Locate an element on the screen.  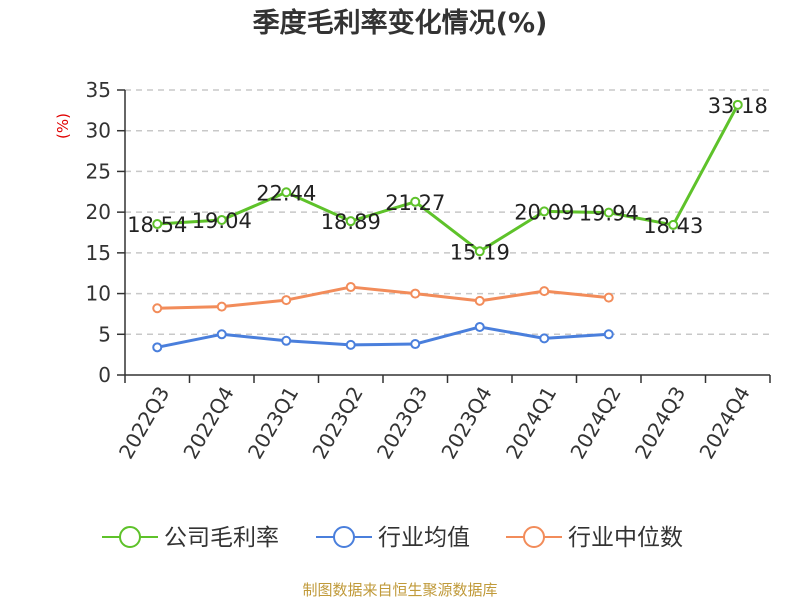
x-tick-label: 2022Q3 is located at coordinates (144, 422).